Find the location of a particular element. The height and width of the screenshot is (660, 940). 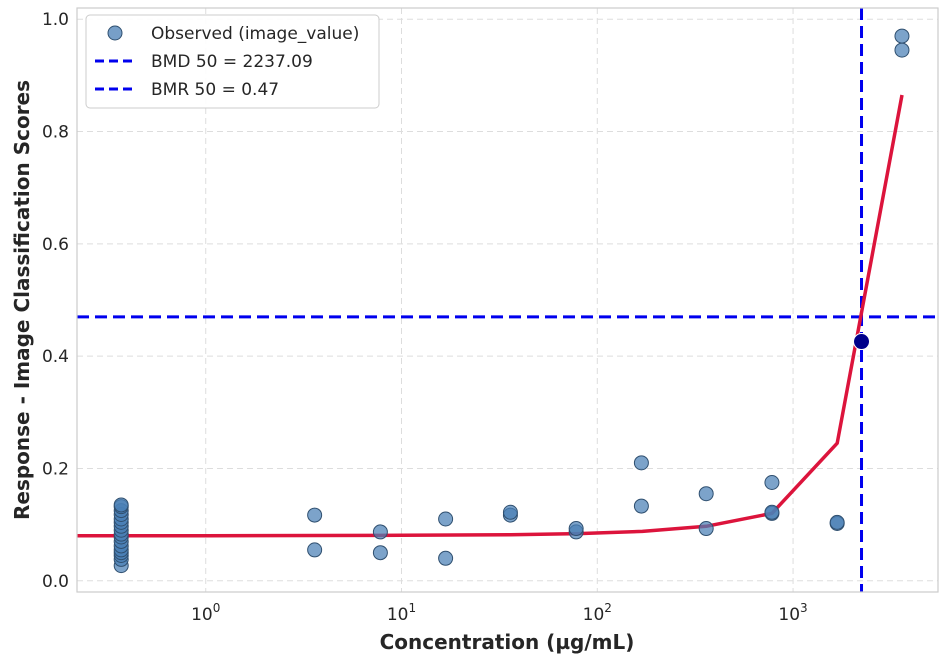

y-tick-labels: 0.0 0.2 0.4 0.6 0.8 1.0 is located at coordinates (55, 301).